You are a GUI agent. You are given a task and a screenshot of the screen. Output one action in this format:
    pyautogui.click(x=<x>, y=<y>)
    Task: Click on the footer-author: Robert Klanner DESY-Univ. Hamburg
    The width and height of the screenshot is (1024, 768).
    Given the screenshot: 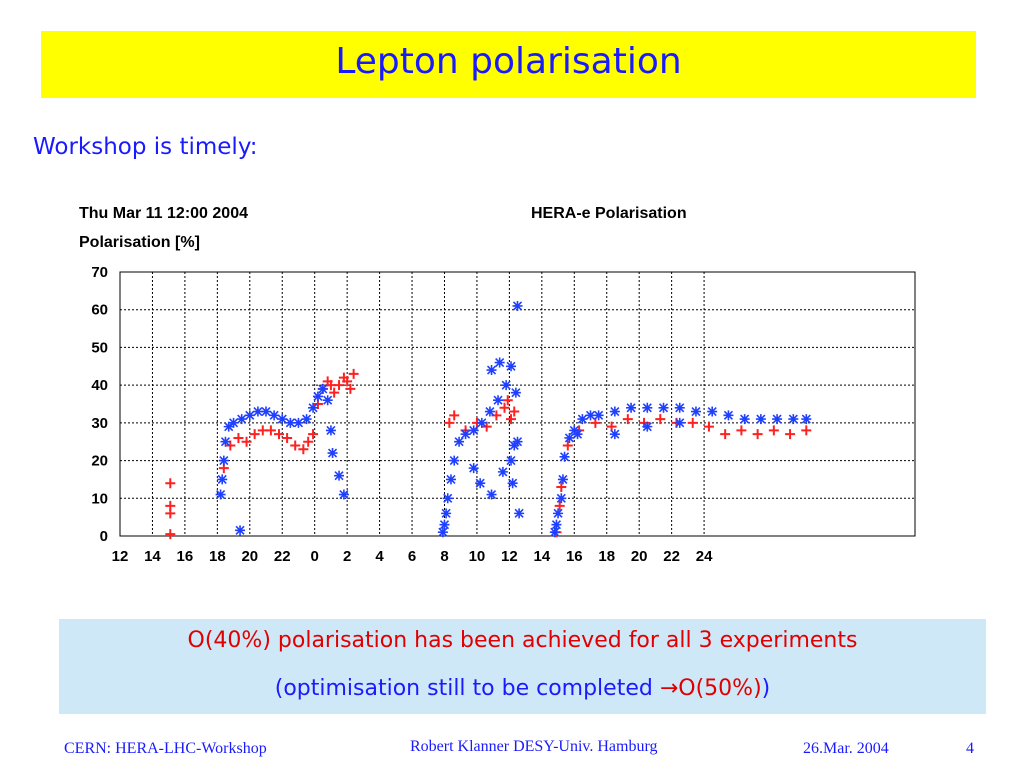 What is the action you would take?
    pyautogui.click(x=534, y=746)
    